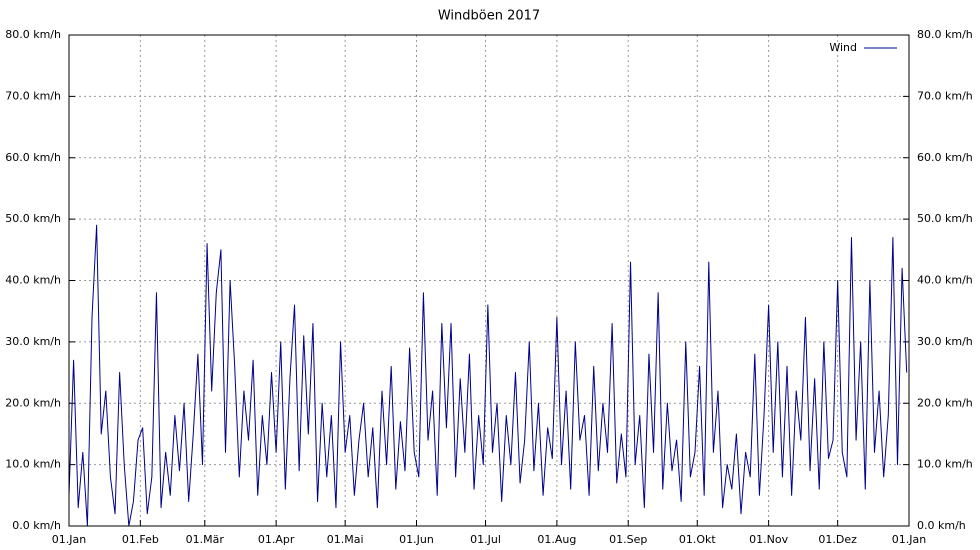 The image size is (980, 550). What do you see at coordinates (945, 341) in the screenshot?
I see `y2-tick-label: 30.0 km/h` at bounding box center [945, 341].